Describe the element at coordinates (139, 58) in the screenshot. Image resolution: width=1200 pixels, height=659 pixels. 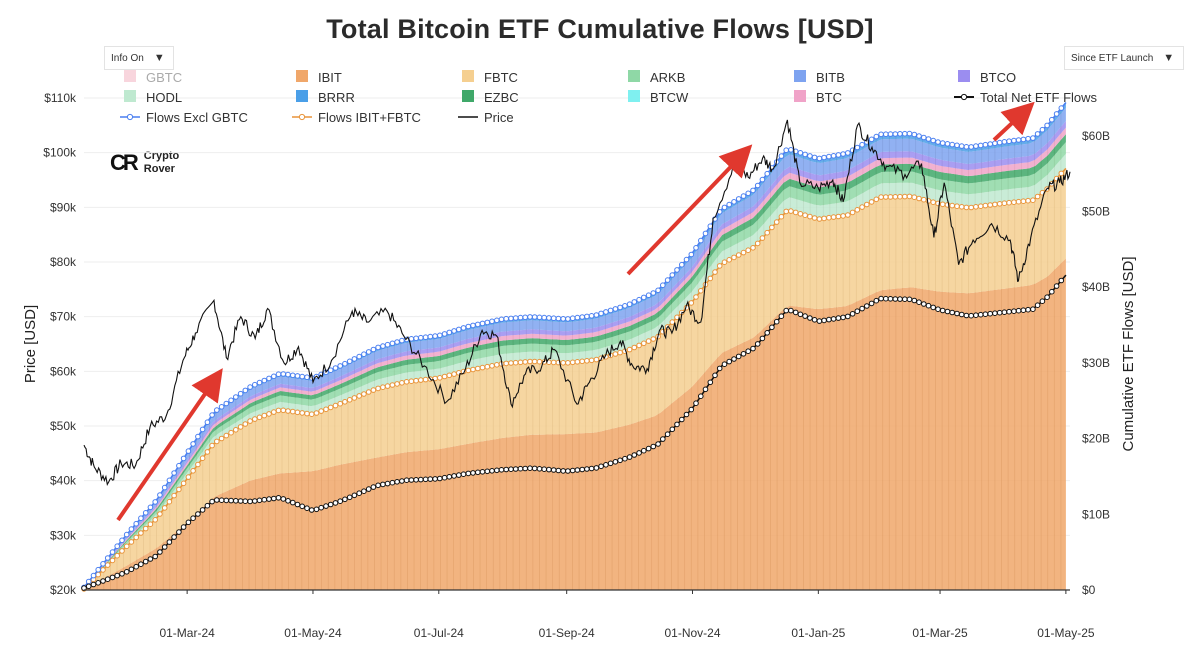
I see `info-toggle-dropdown: Info On ▼` at that location.